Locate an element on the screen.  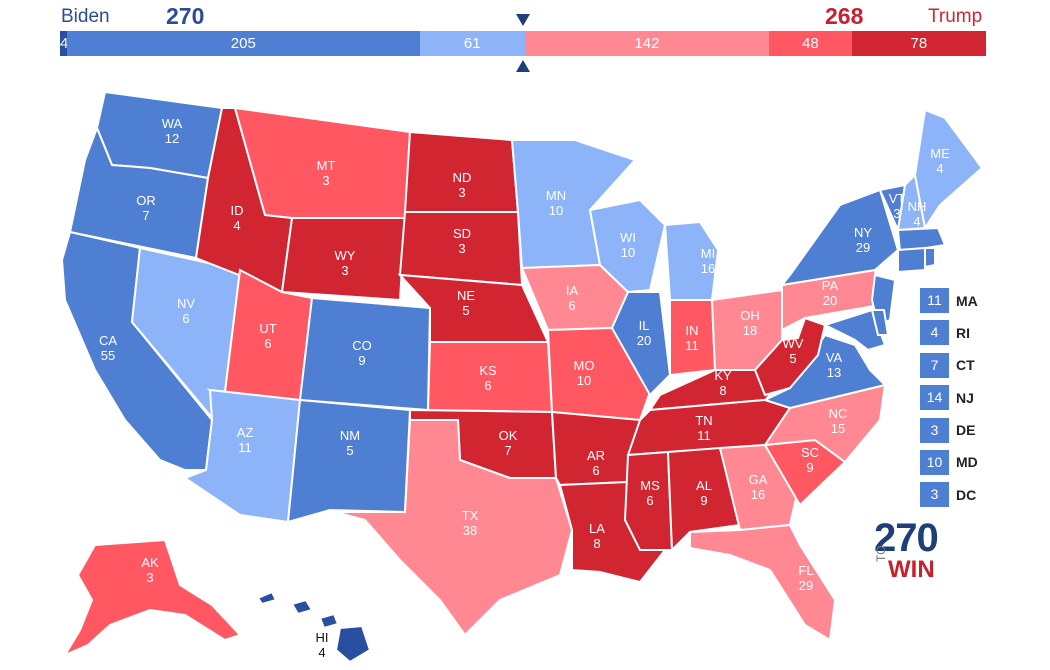
small-state-de: 3 DE is located at coordinates (949, 430).